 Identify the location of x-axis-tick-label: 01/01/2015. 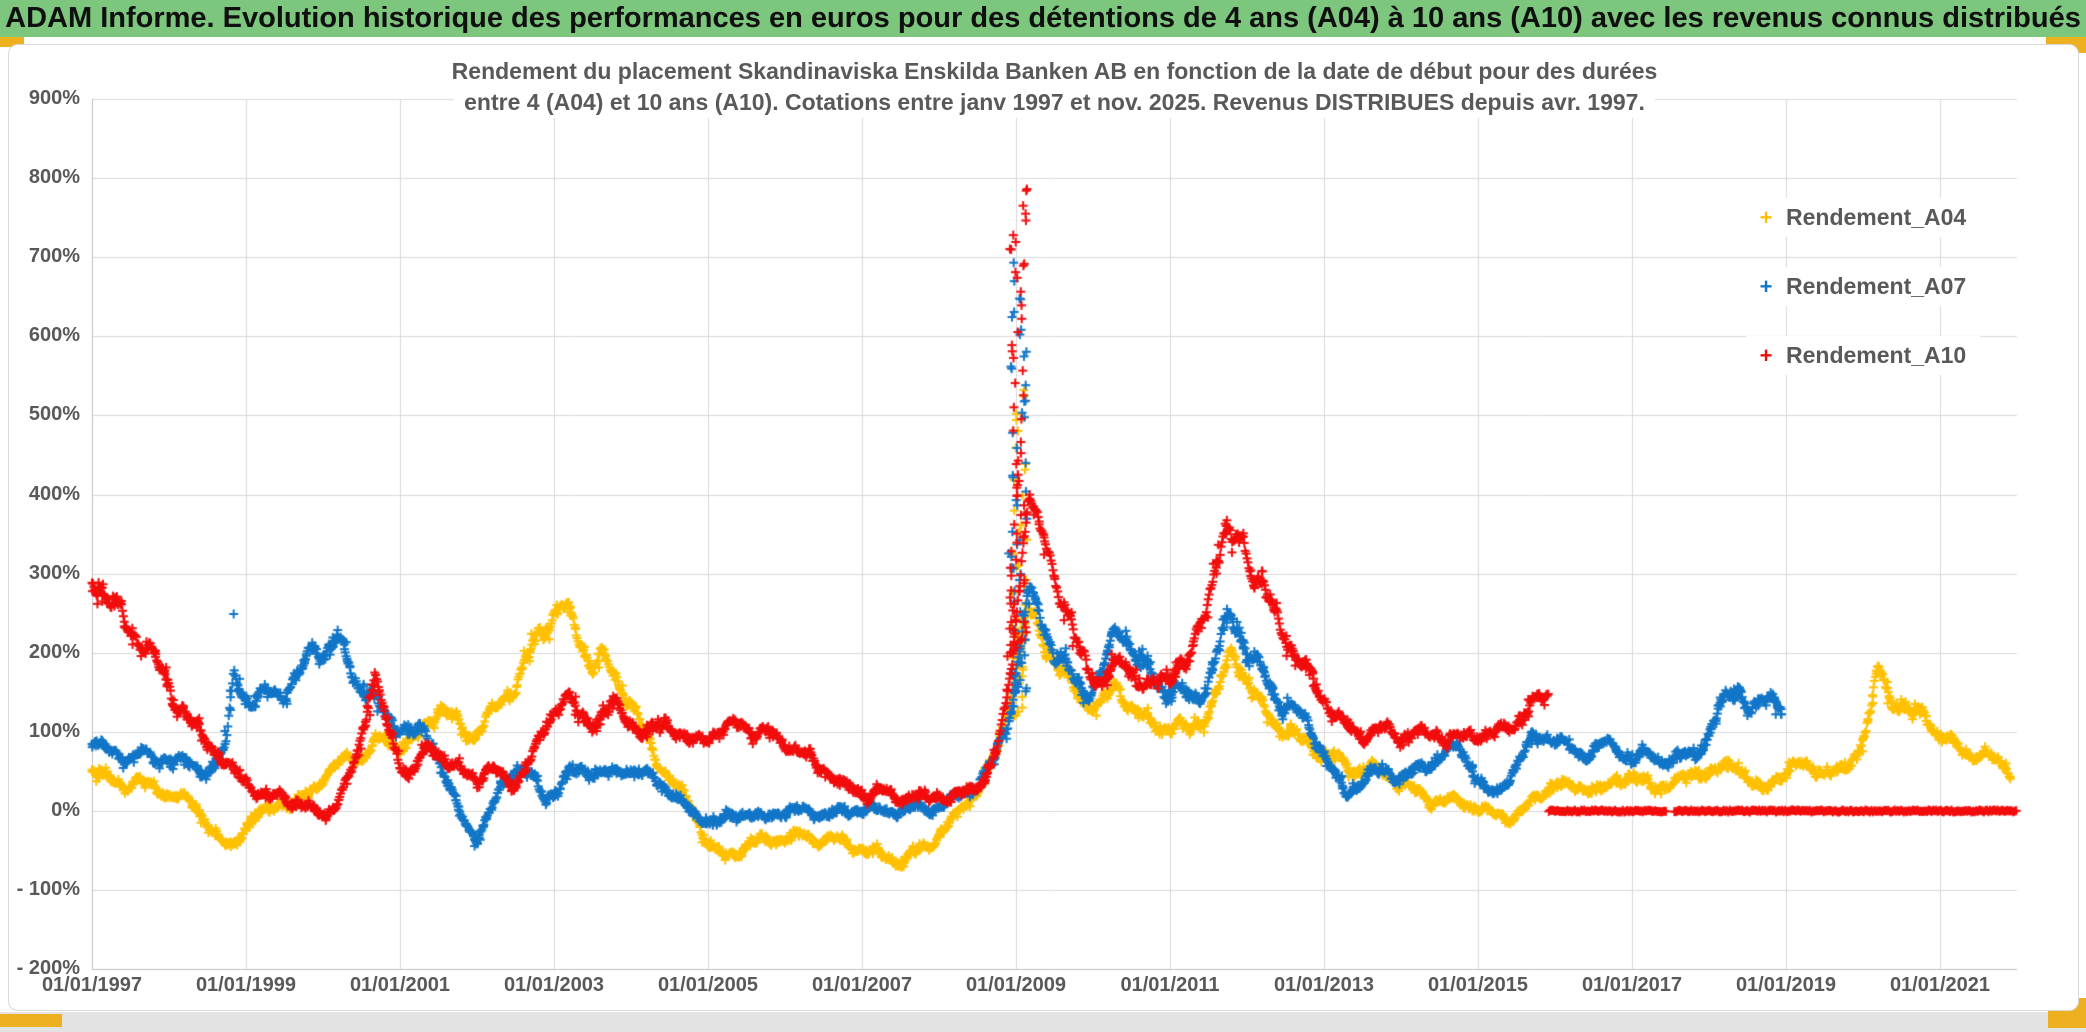
(1478, 985).